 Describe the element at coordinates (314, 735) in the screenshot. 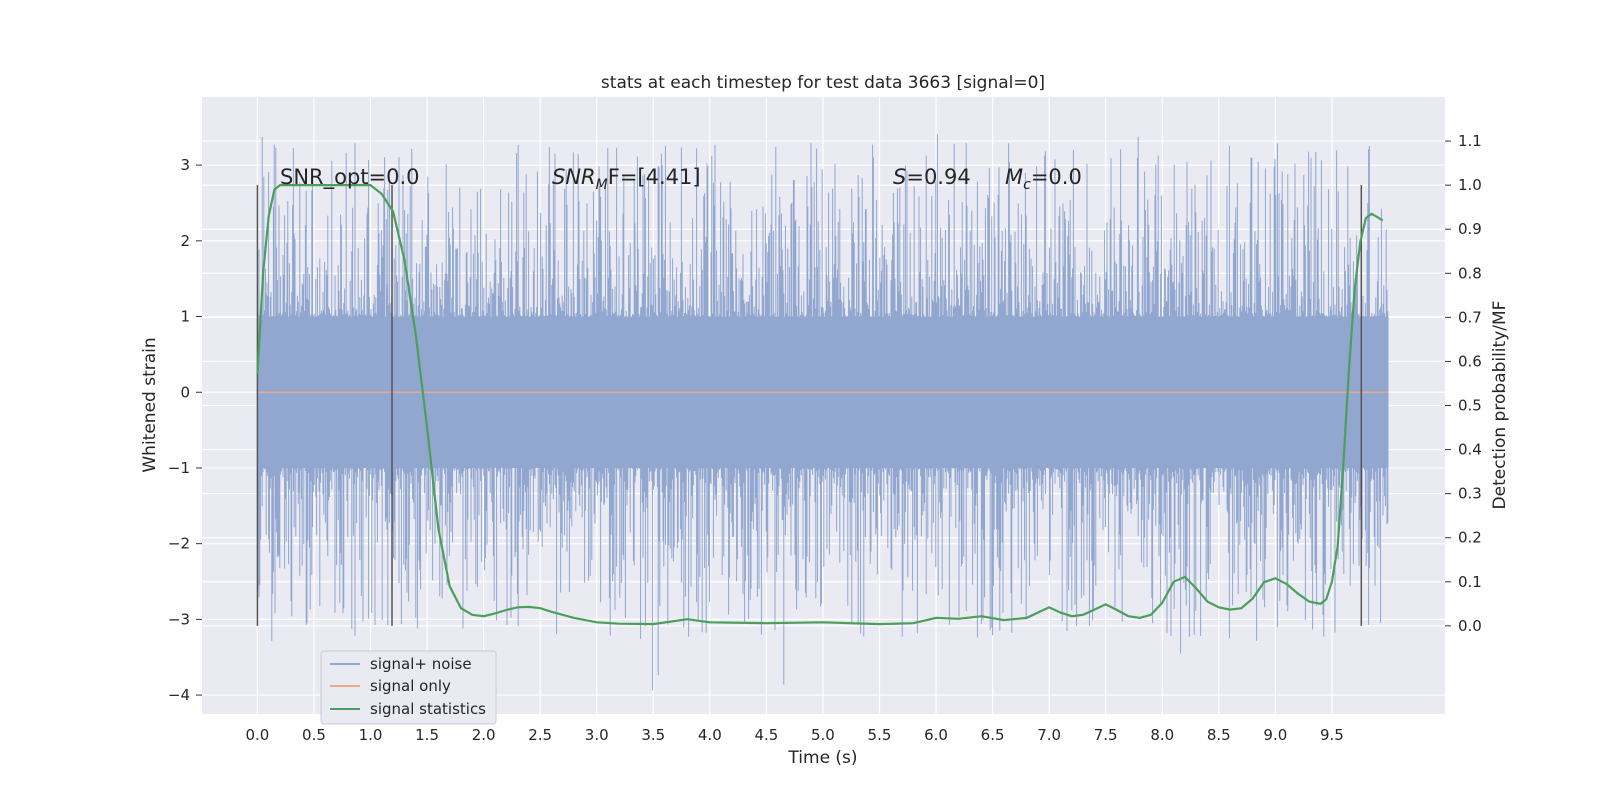

I see `x-tick-label: 0.5` at that location.